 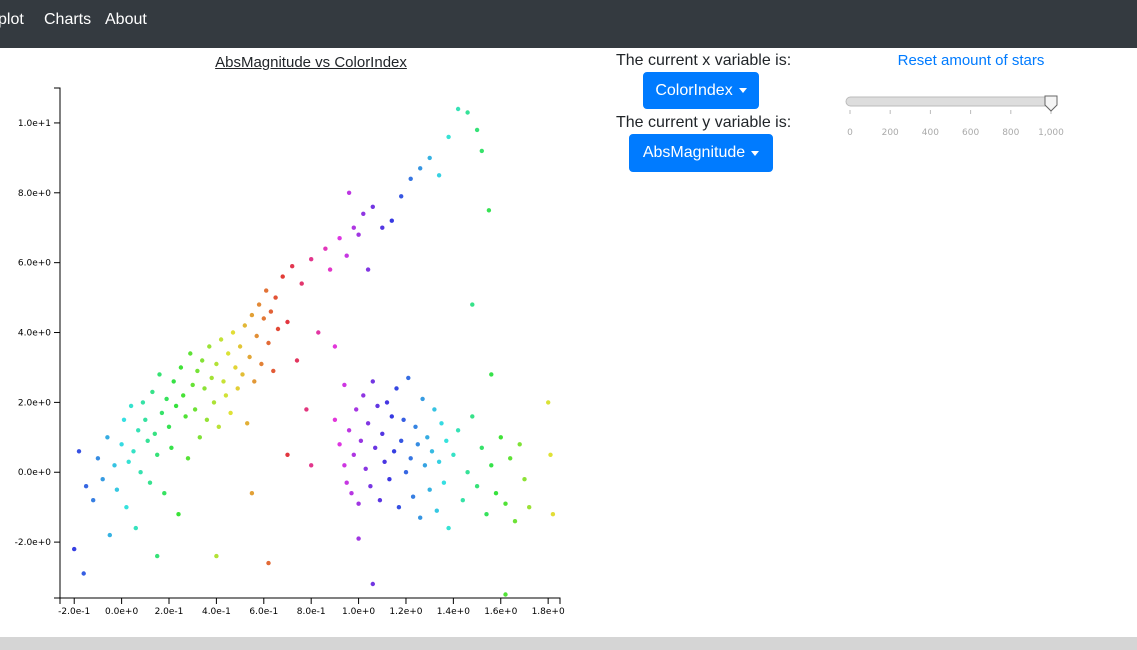 What do you see at coordinates (1051, 103) in the screenshot?
I see `slider-handle` at bounding box center [1051, 103].